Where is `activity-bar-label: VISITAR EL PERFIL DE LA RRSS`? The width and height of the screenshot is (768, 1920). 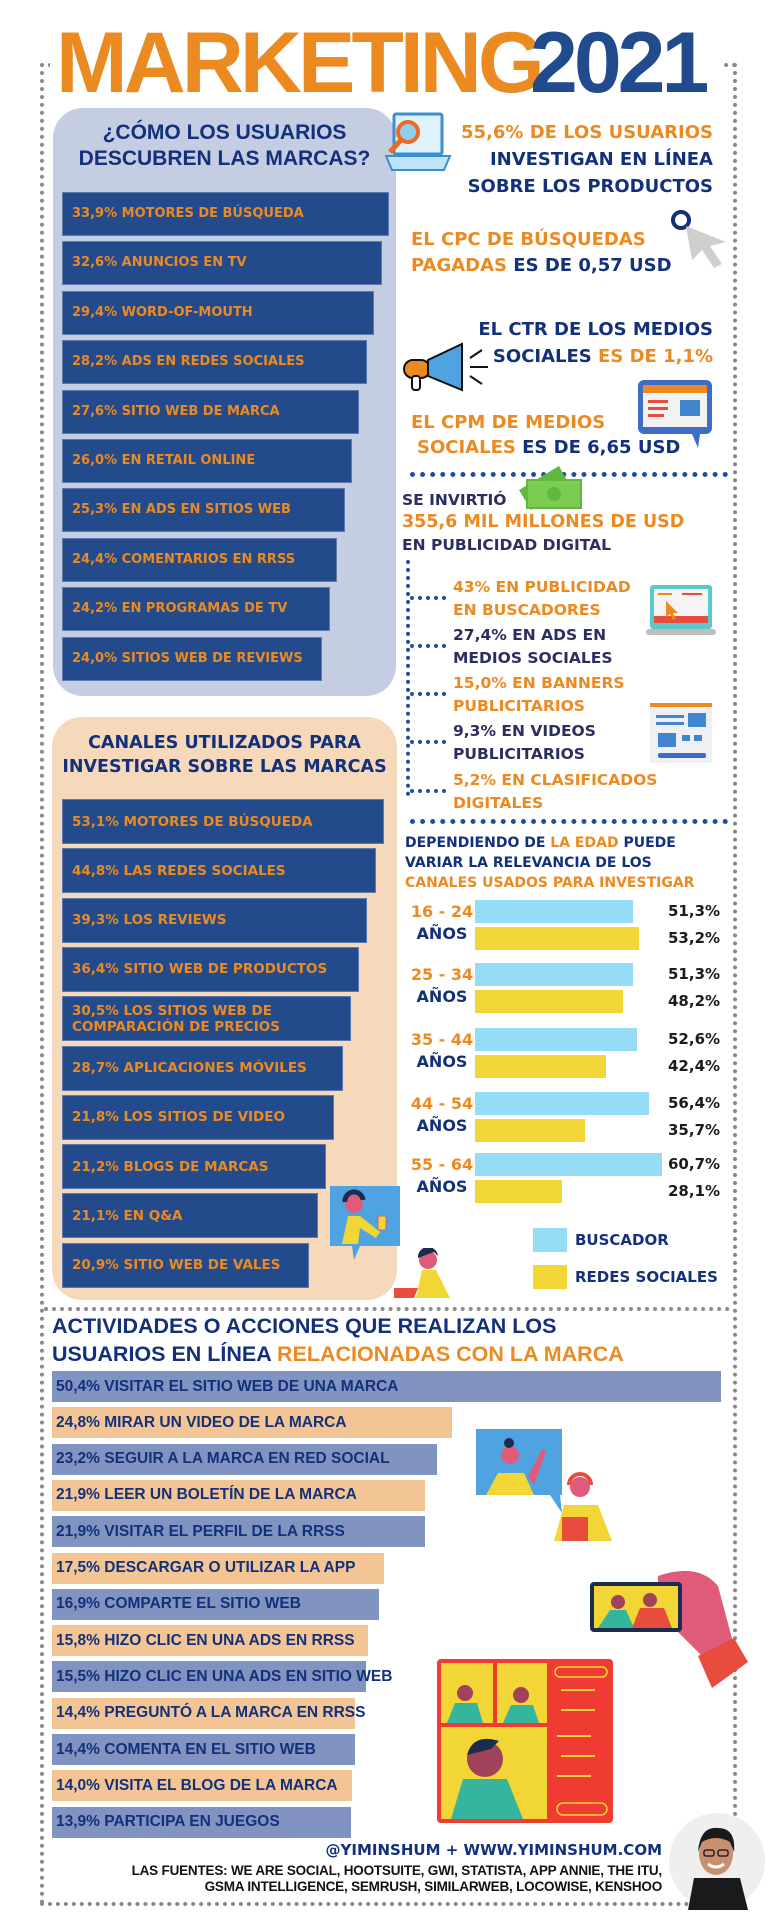
activity-bar-label: VISITAR EL PERFIL DE LA RRSS is located at coordinates (224, 1531).